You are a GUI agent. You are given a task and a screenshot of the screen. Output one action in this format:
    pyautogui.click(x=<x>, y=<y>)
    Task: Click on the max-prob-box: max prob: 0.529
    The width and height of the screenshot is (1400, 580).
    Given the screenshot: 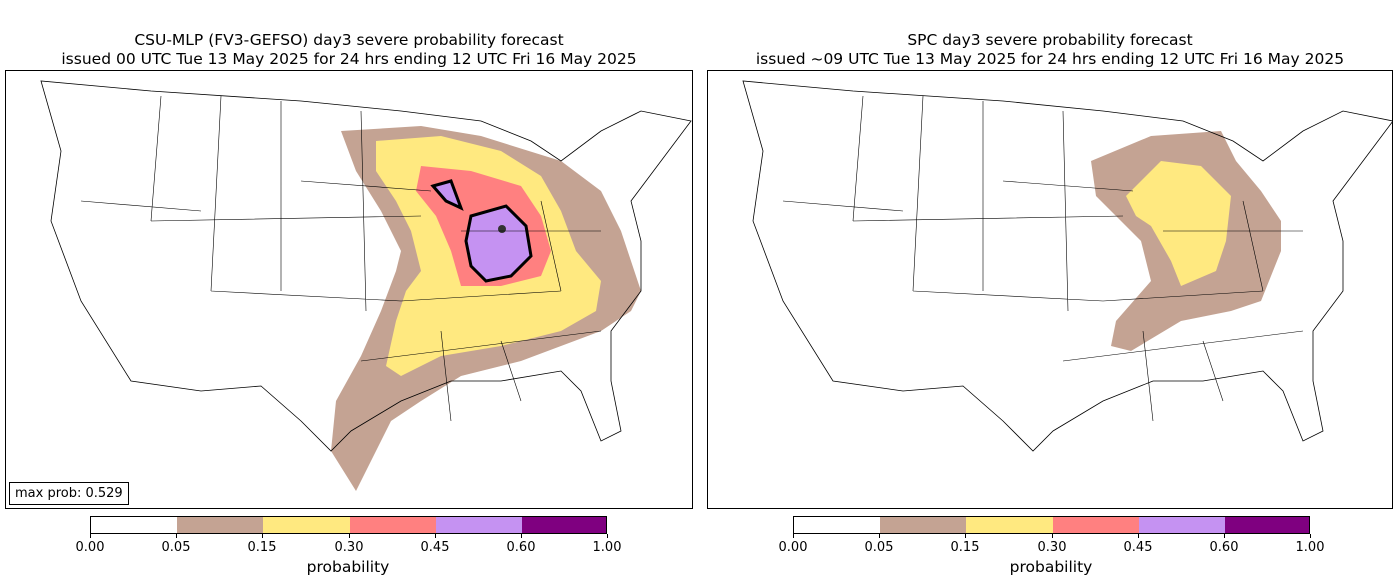 What is the action you would take?
    pyautogui.click(x=69, y=493)
    